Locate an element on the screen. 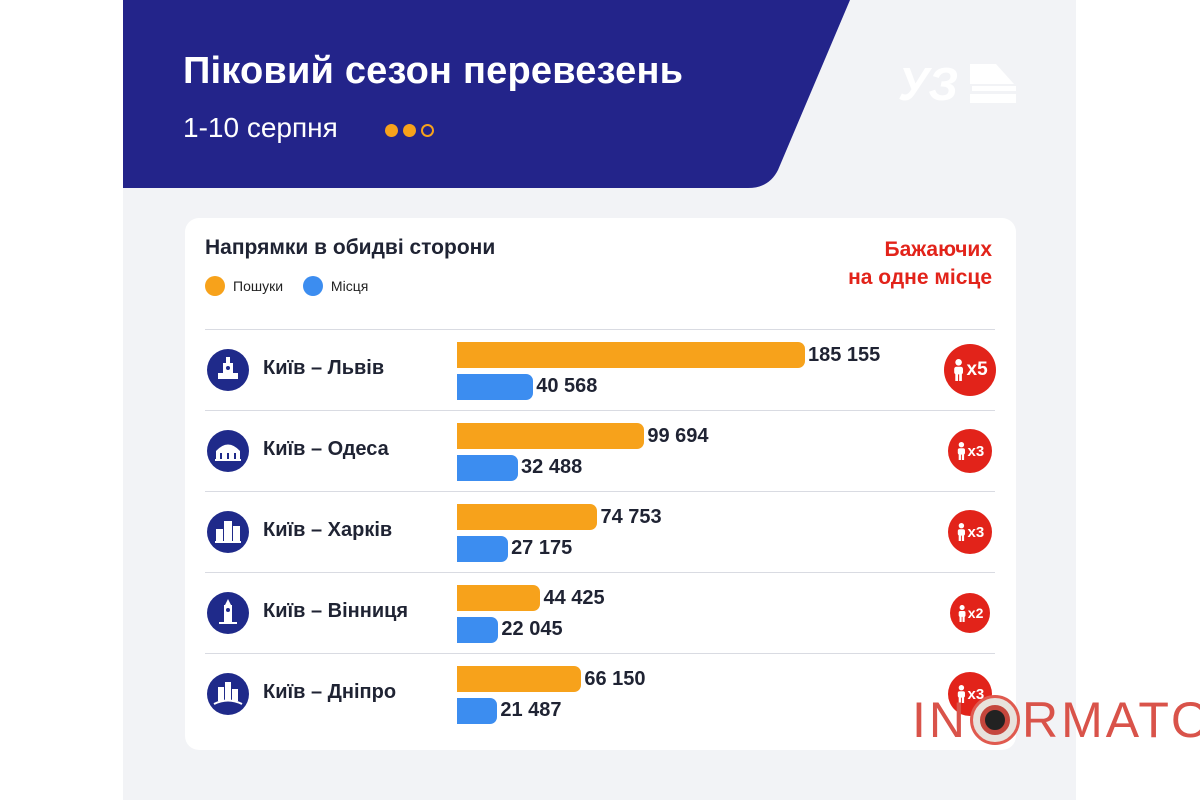 This screenshot has height=800, width=1200. legend-swatch-searches is located at coordinates (215, 286).